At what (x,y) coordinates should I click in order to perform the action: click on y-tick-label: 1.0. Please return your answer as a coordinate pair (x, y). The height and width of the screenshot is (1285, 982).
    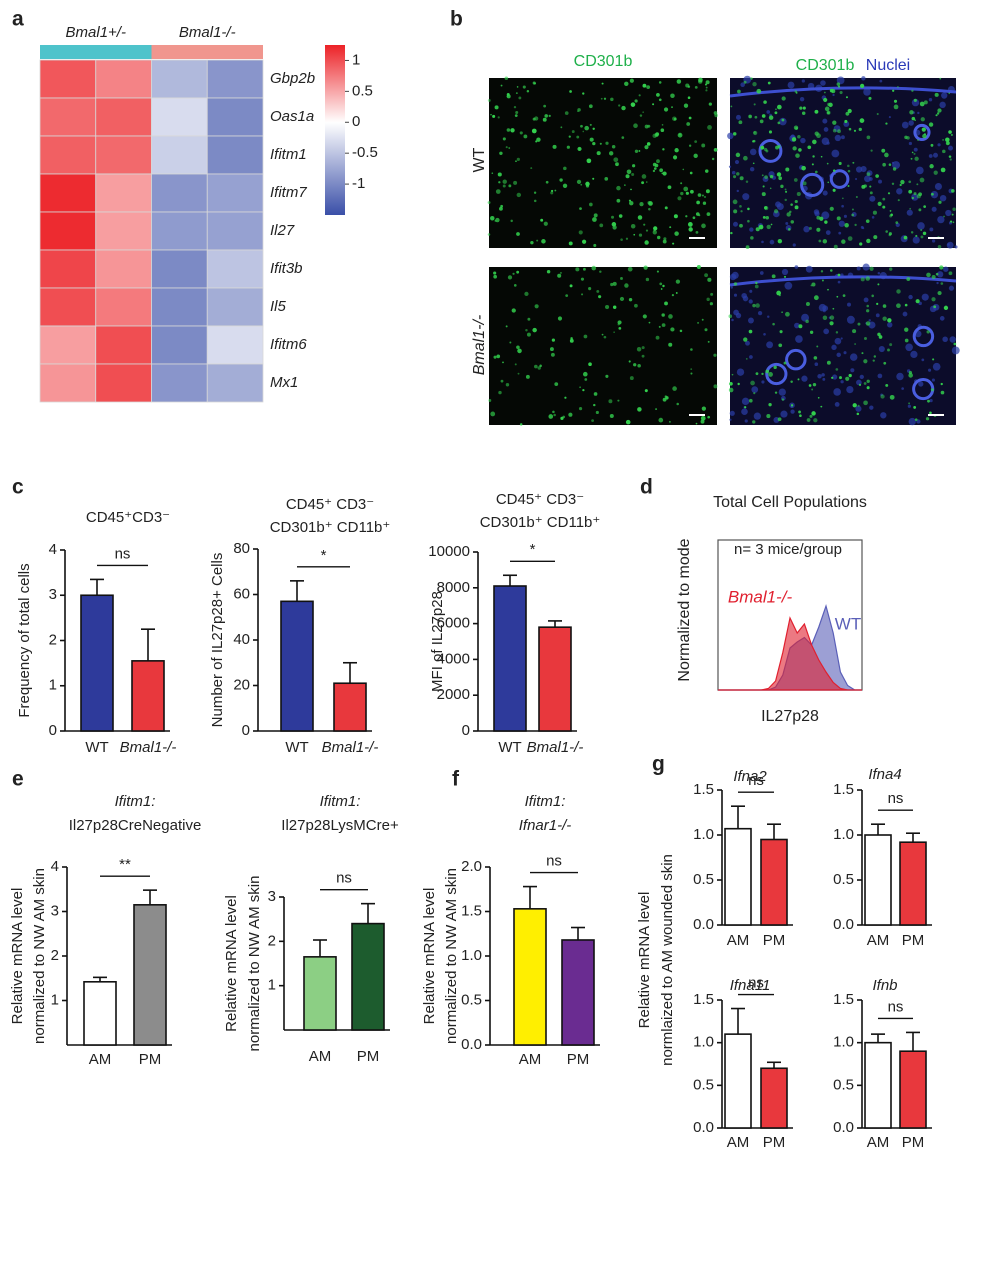
    Looking at the image, I should click on (703, 834).